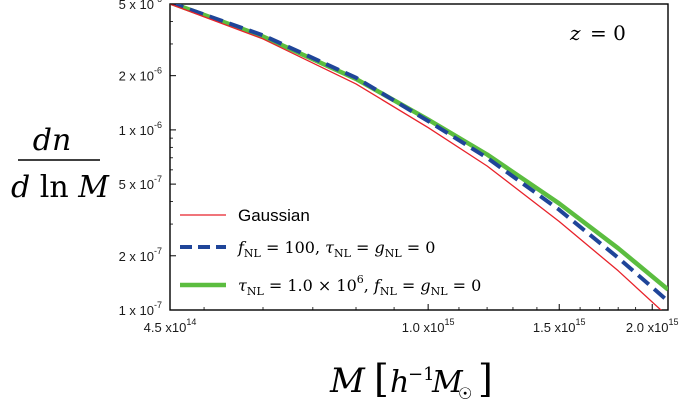 Image resolution: width=690 pixels, height=410 pixels. Describe the element at coordinates (140, 6) in the screenshot. I see `y-tick-label: 5 x 10-6` at that location.